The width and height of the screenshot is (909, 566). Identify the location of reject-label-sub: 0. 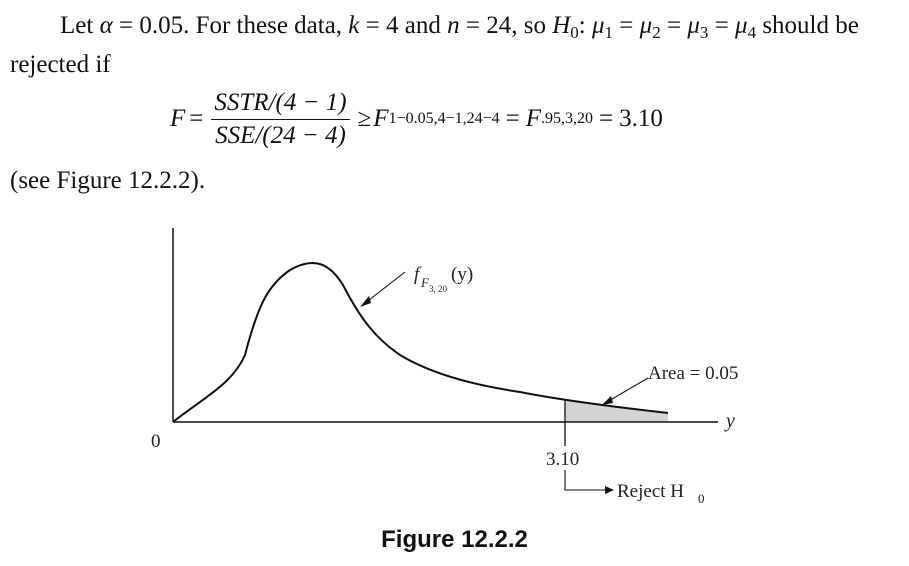
(701, 498).